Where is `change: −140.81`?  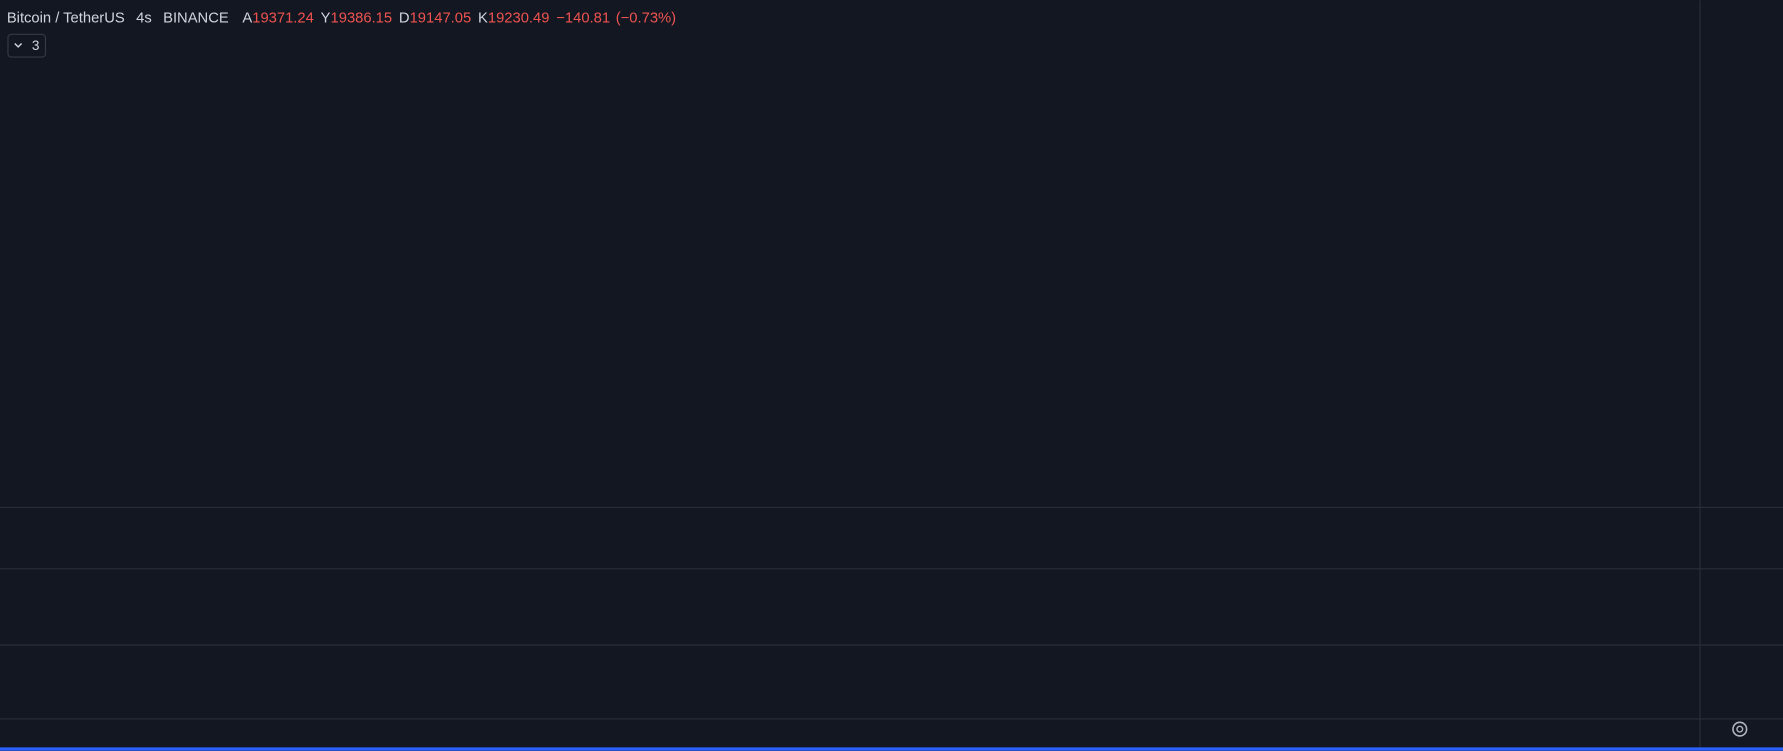
change: −140.81 is located at coordinates (583, 18).